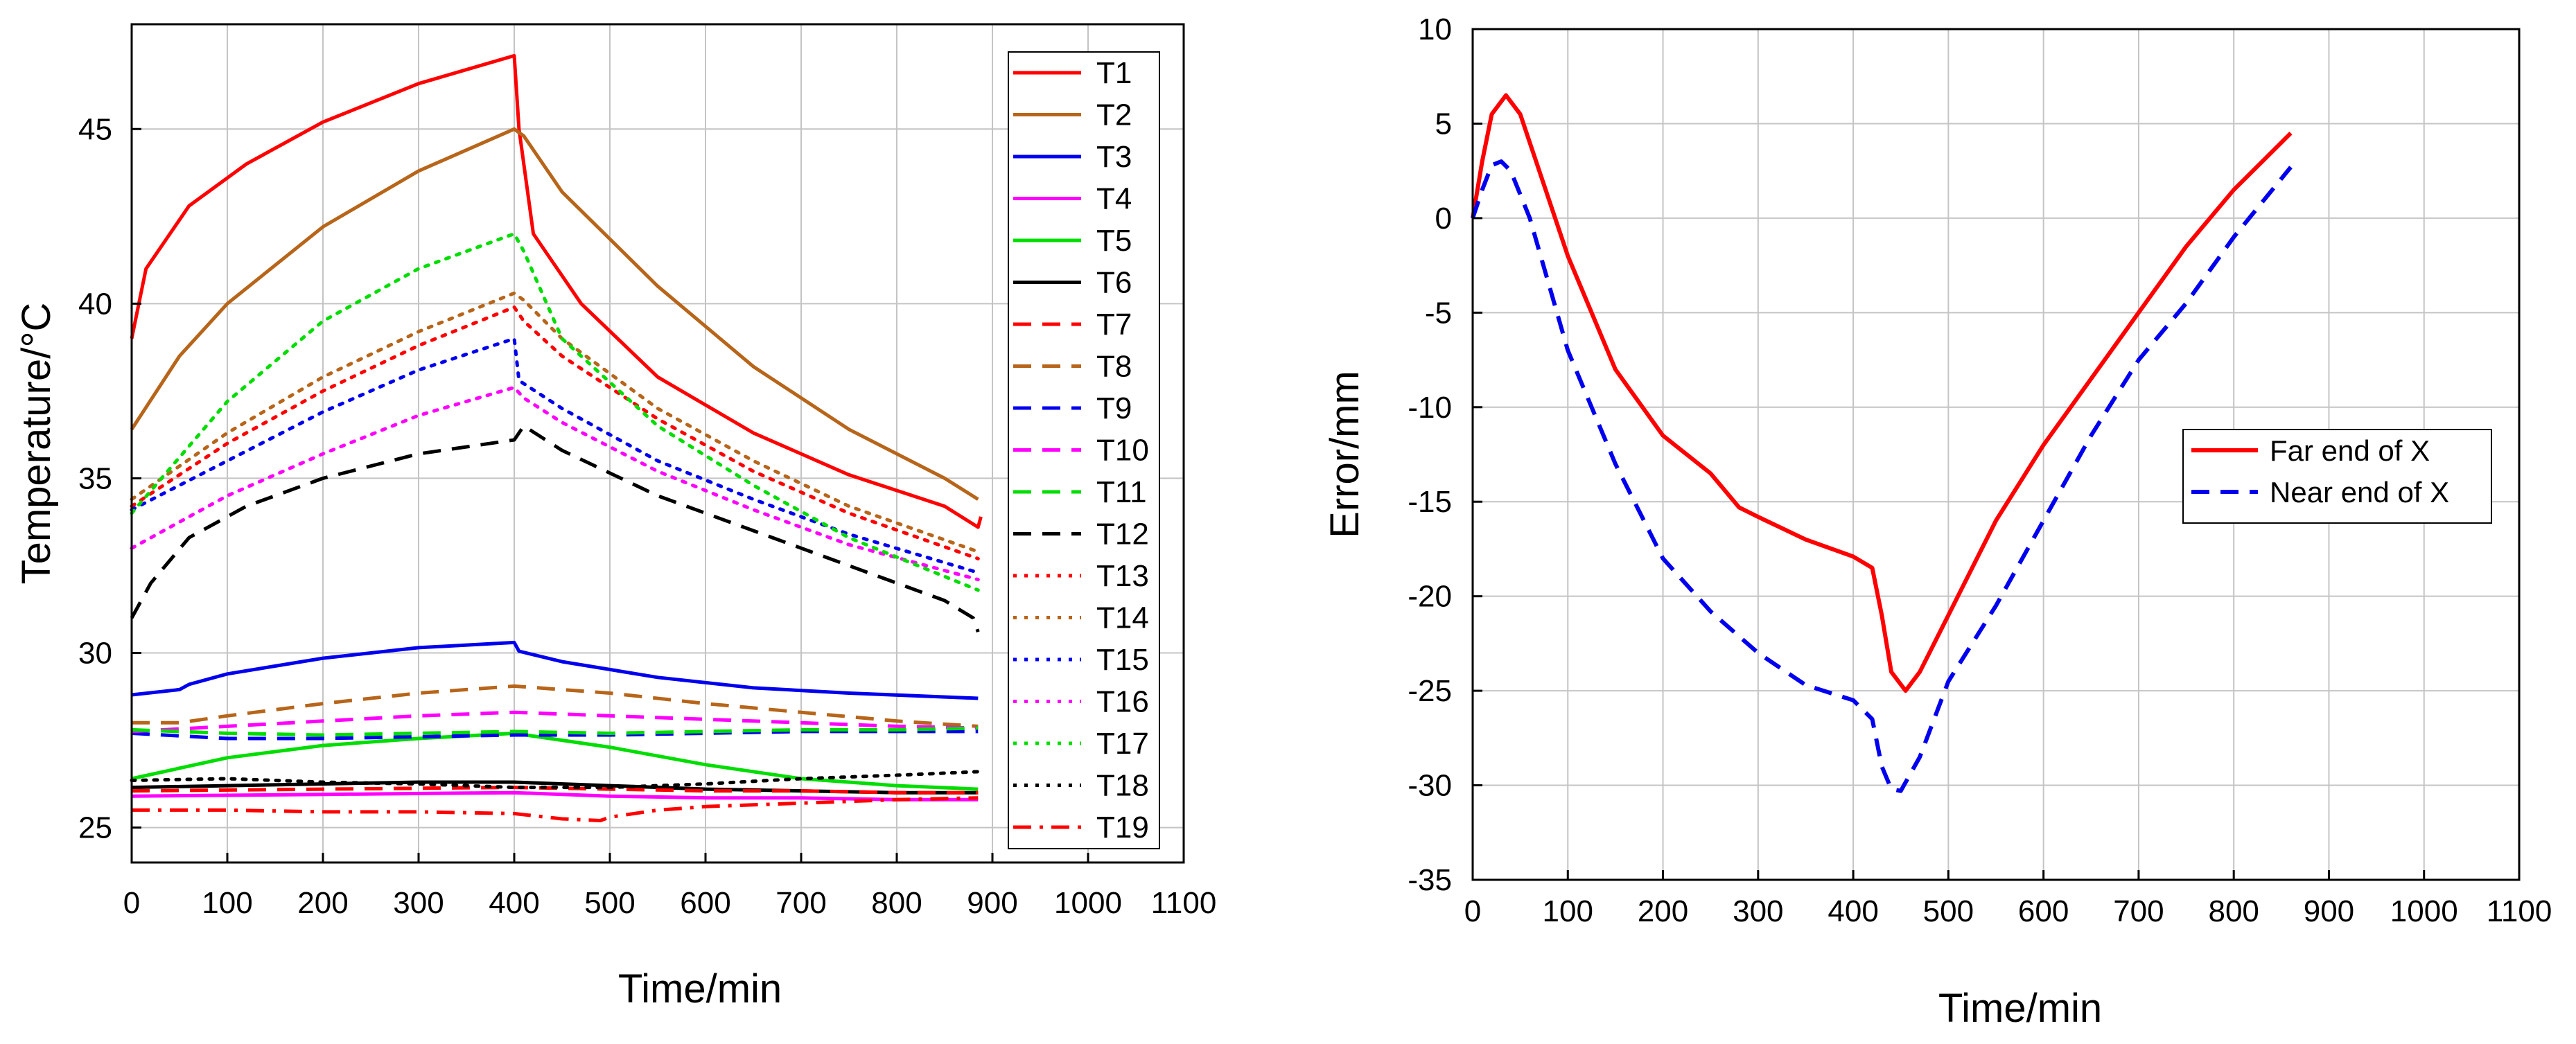 This screenshot has height=1044, width=2576. Describe the element at coordinates (1435, 29) in the screenshot. I see `error-y-tick-label: 10` at that location.